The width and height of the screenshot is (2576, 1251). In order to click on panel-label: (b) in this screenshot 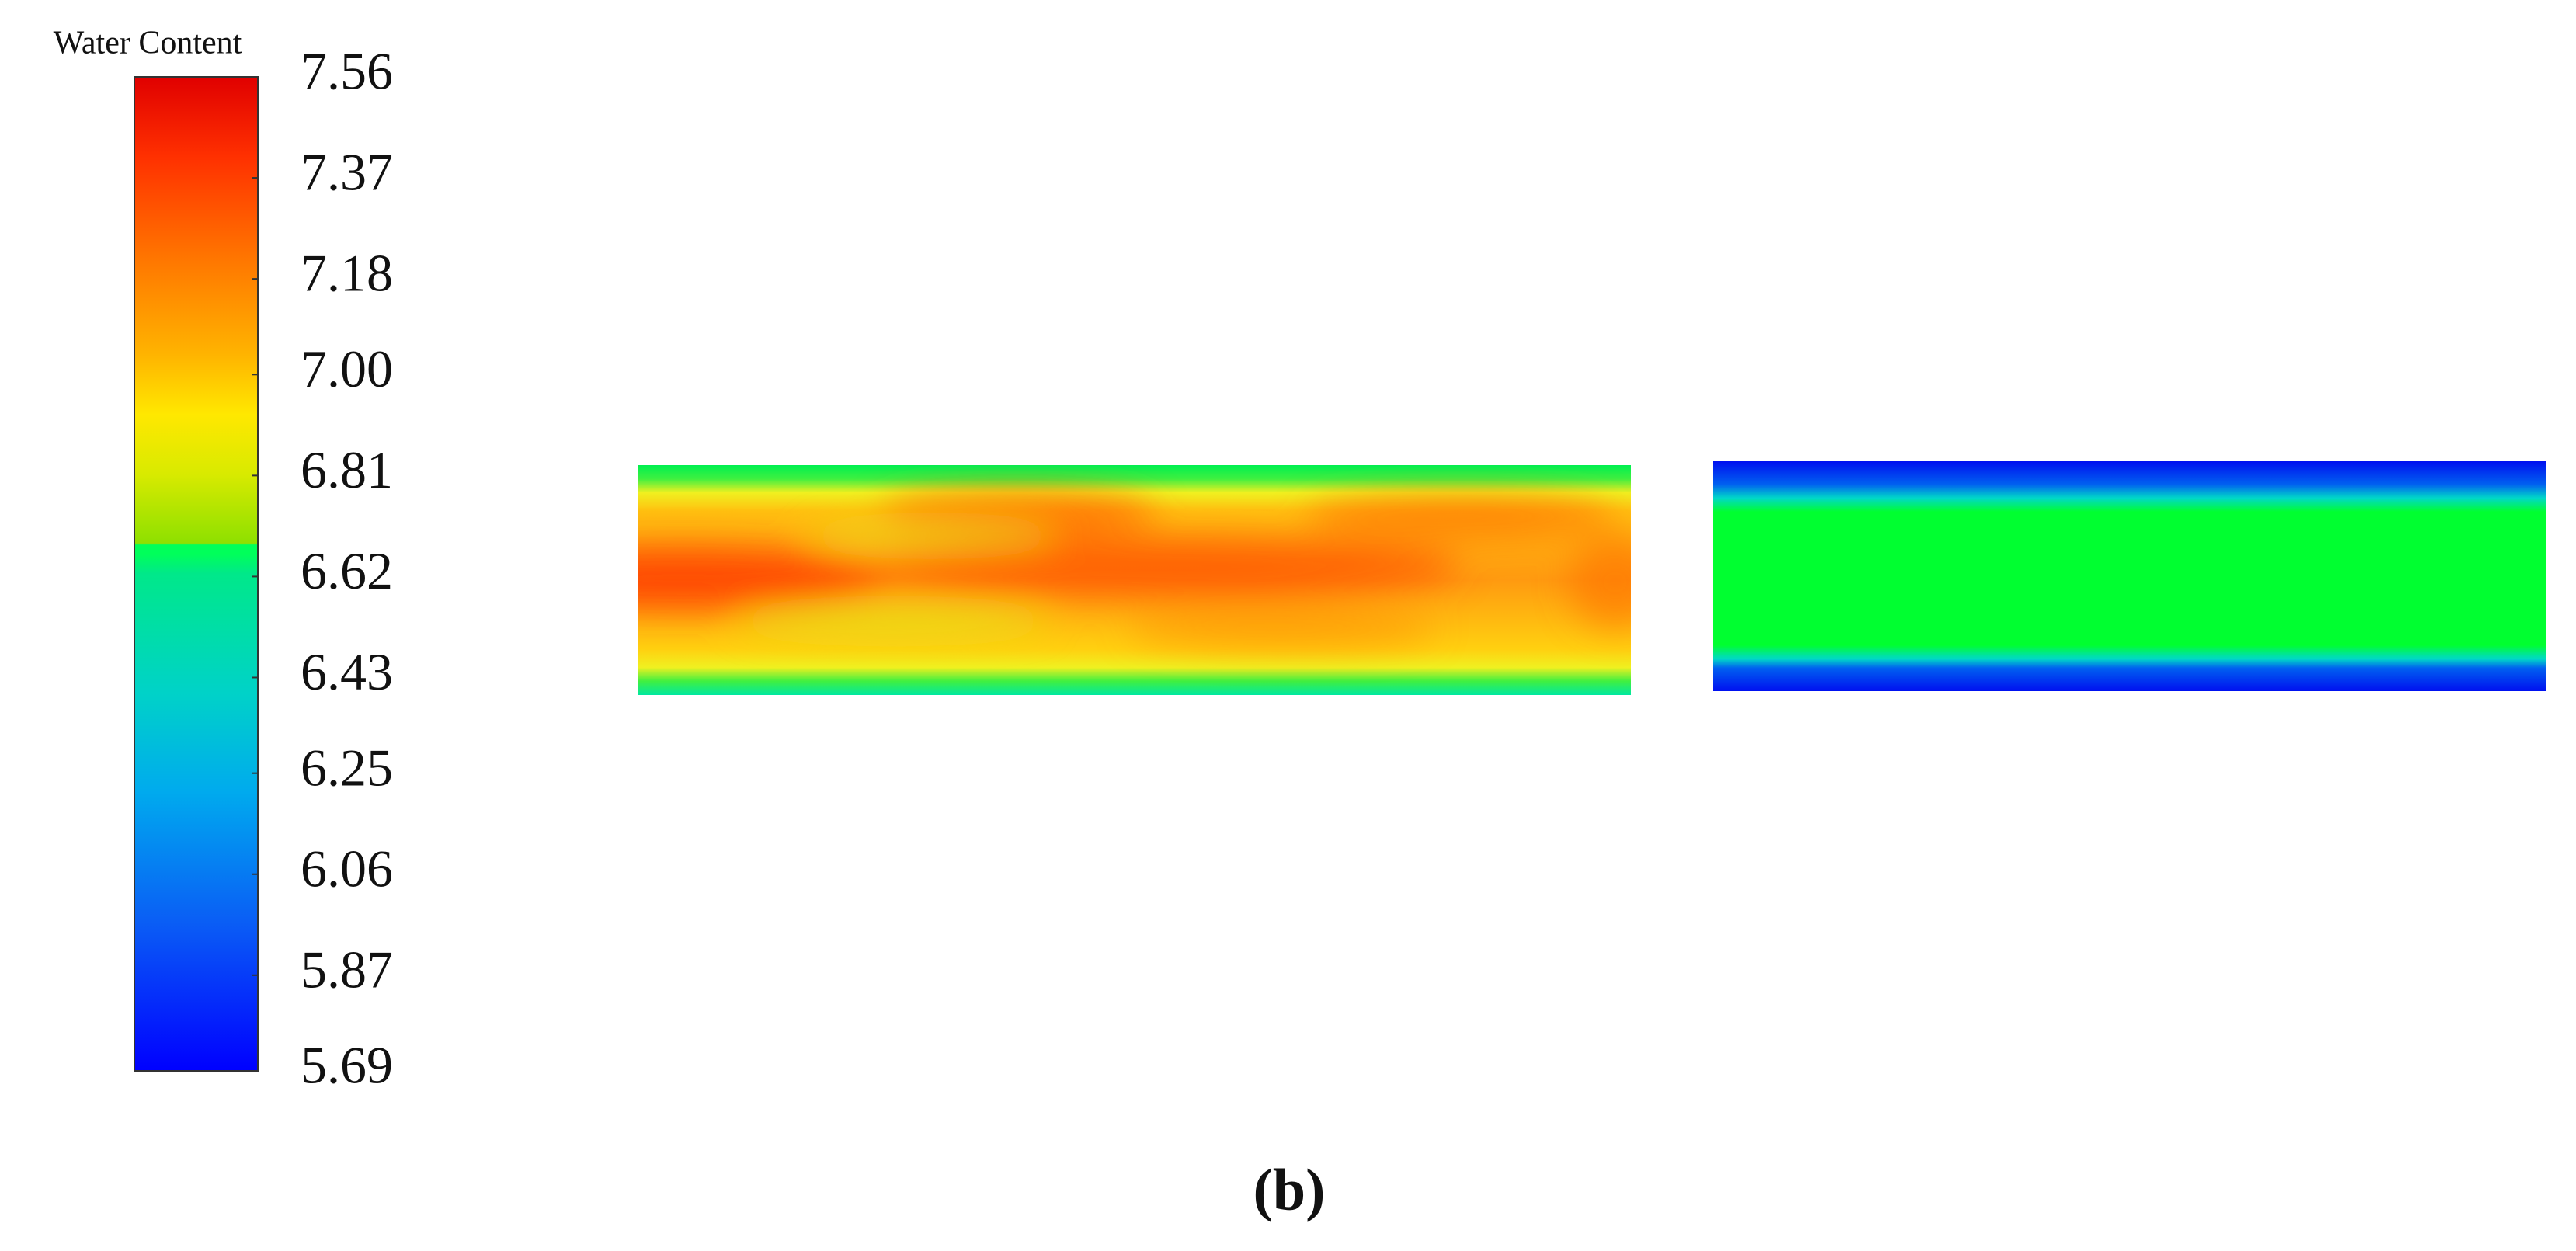, I will do `click(1289, 1189)`.